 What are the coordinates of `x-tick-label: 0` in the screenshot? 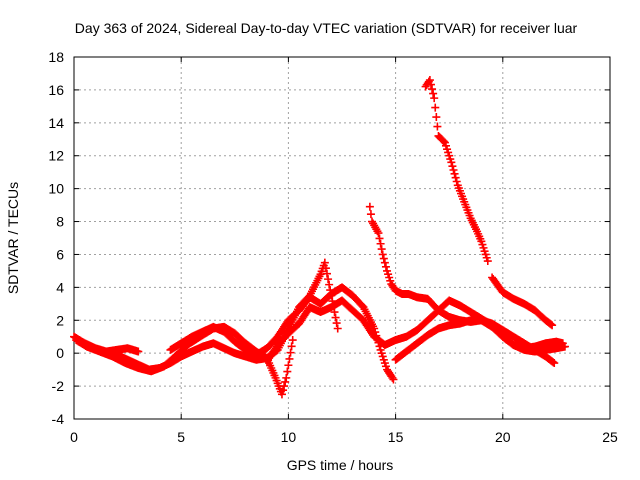 It's located at (74, 437).